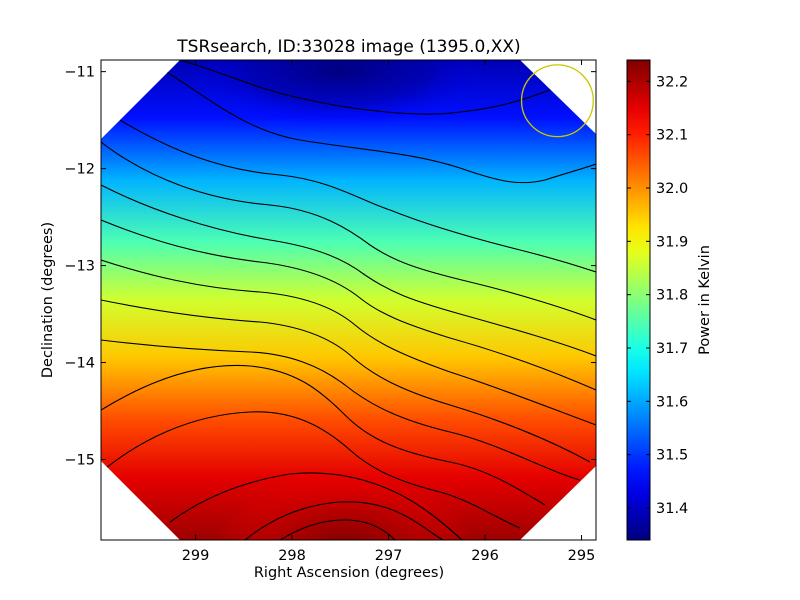 The image size is (800, 600). What do you see at coordinates (672, 456) in the screenshot?
I see `colorbar-tick-label: 31.5` at bounding box center [672, 456].